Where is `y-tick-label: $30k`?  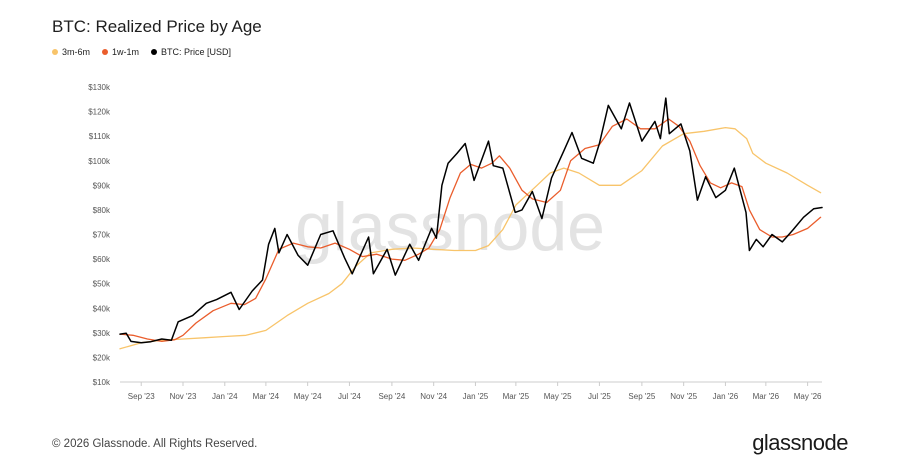 y-tick-label: $30k is located at coordinates (102, 333).